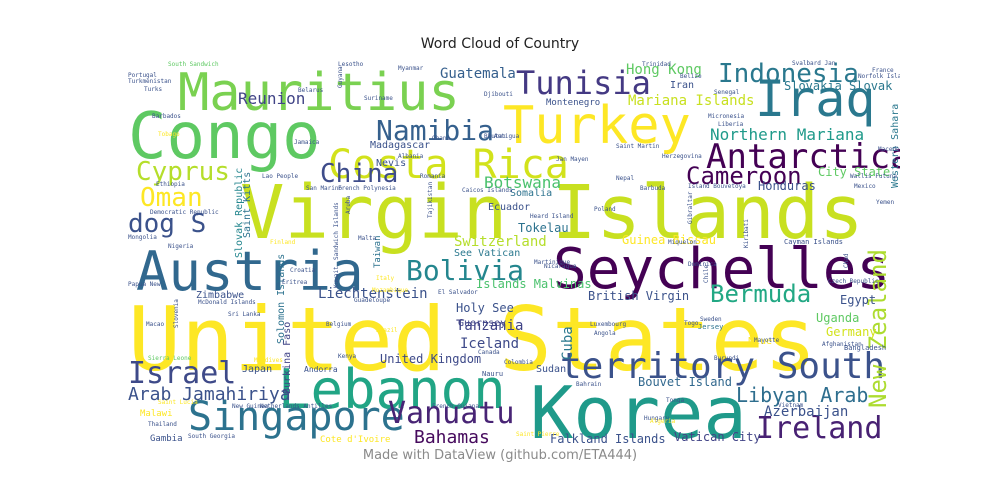  What do you see at coordinates (487, 253) in the screenshot?
I see `word-see-vatican: See Vatican` at bounding box center [487, 253].